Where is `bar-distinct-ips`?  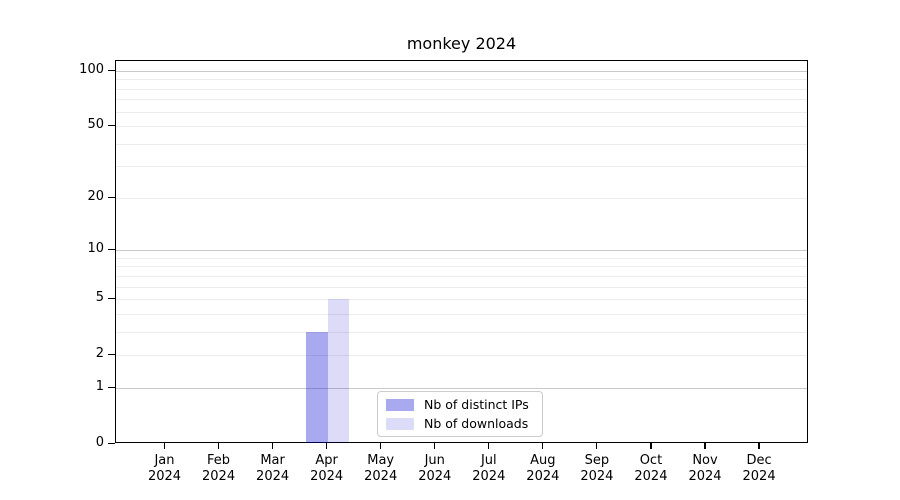
bar-distinct-ips is located at coordinates (317, 387).